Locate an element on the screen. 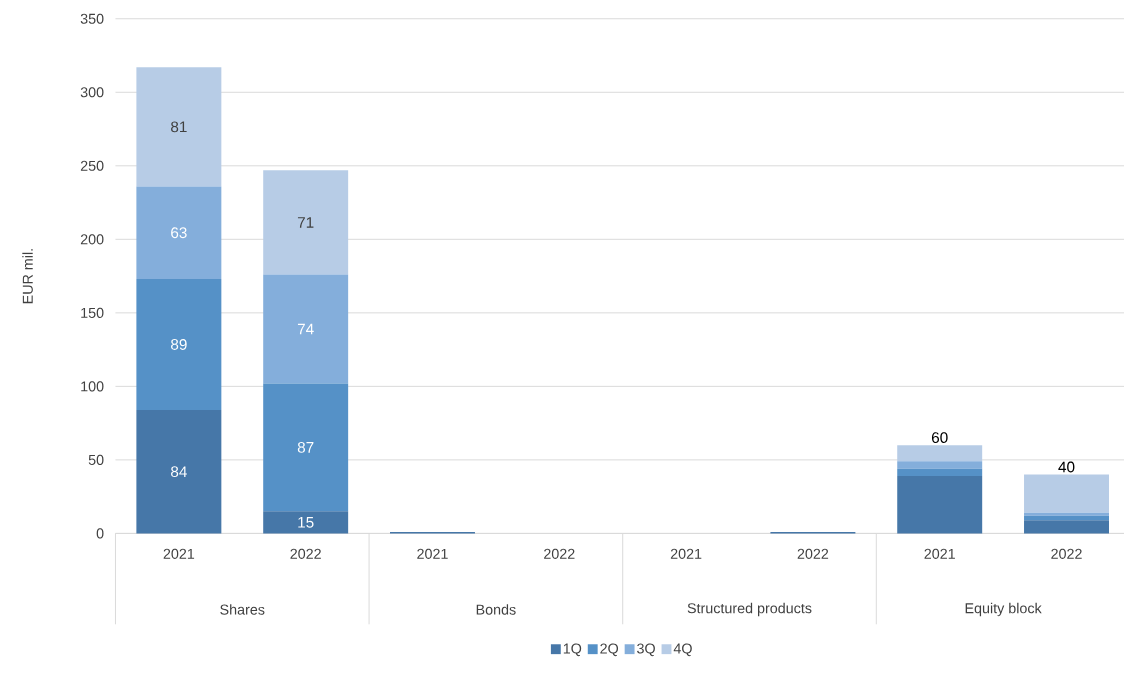  text: Structured products is located at coordinates (749, 609).